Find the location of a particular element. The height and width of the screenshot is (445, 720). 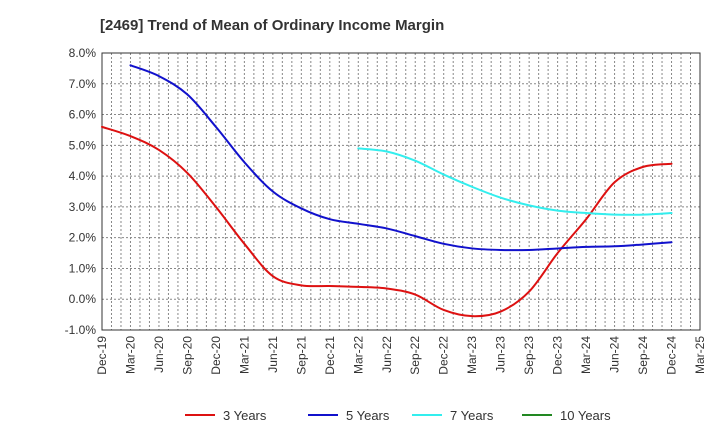

x-tick-label: Mar-20 is located at coordinates (130, 355).